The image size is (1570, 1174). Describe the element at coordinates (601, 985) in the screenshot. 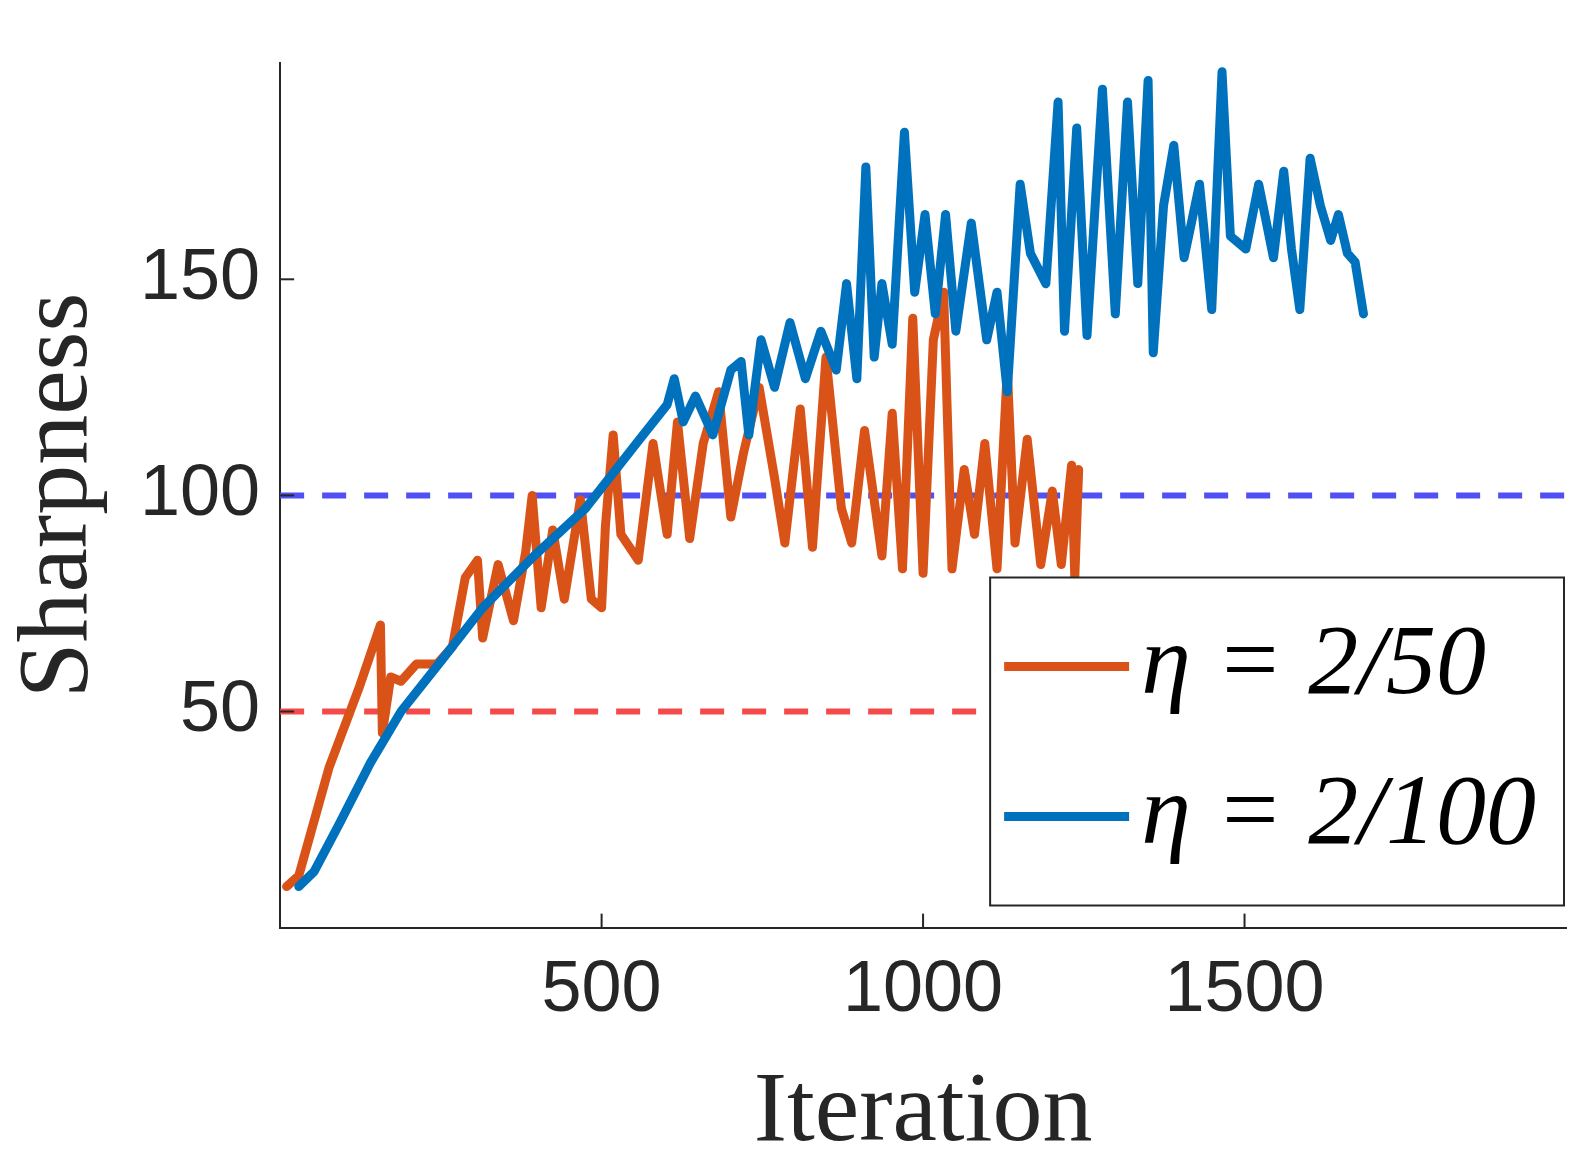

I see `x-tick-label: 500` at that location.